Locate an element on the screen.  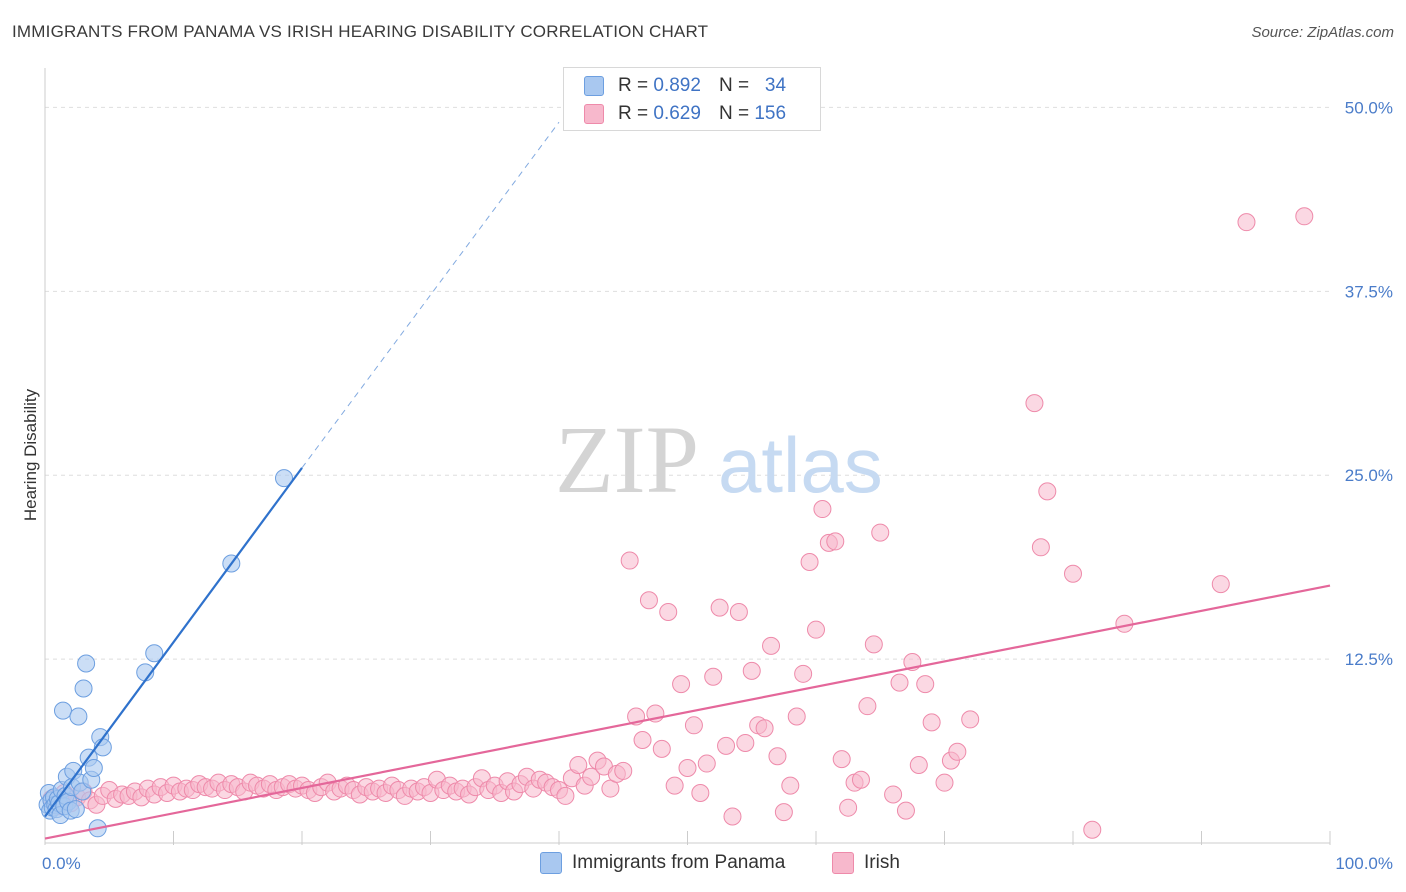
panama-trendline is located at coordinates (173, 642).